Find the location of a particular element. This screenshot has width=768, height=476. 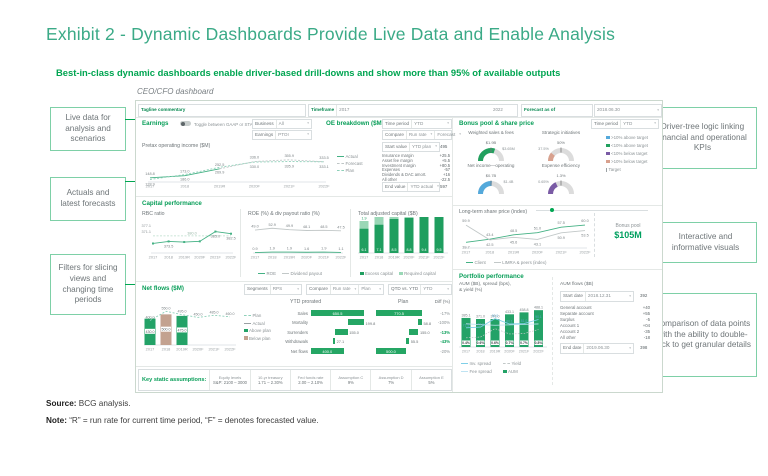

list-item: General account +40 is located at coordinates (605, 307).